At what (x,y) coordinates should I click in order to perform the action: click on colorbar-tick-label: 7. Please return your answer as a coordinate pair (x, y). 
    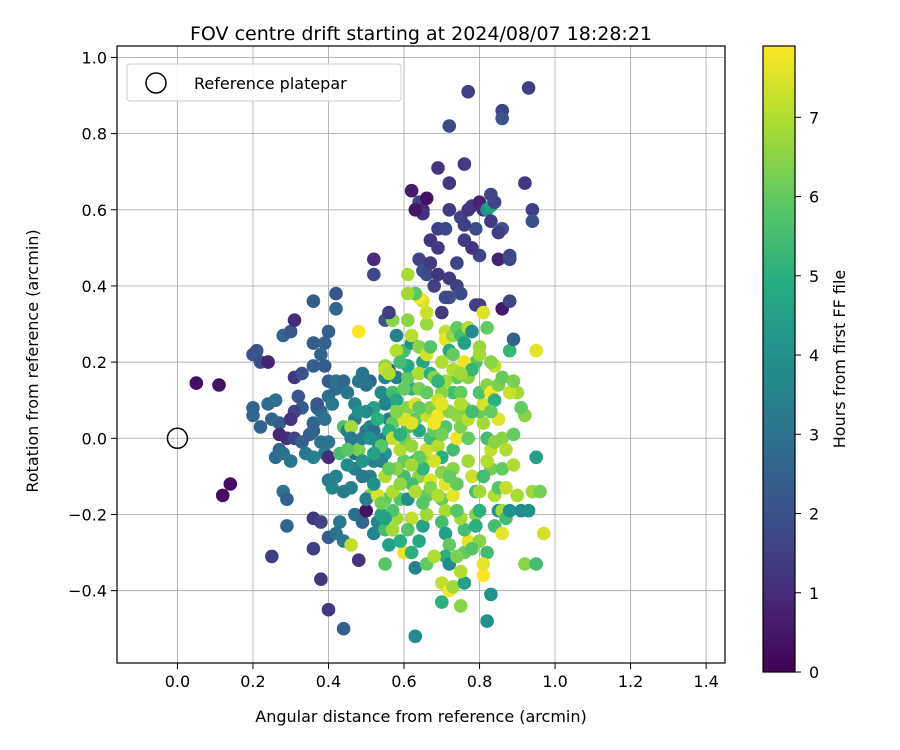
    Looking at the image, I should click on (814, 117).